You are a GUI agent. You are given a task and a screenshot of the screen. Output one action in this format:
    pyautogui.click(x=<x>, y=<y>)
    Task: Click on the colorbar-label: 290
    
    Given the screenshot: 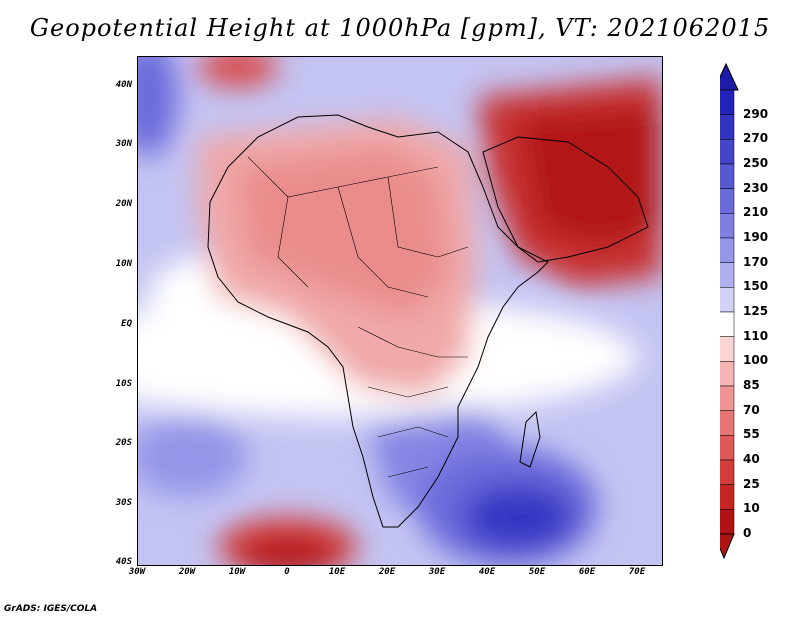 What is the action you would take?
    pyautogui.click(x=756, y=113)
    